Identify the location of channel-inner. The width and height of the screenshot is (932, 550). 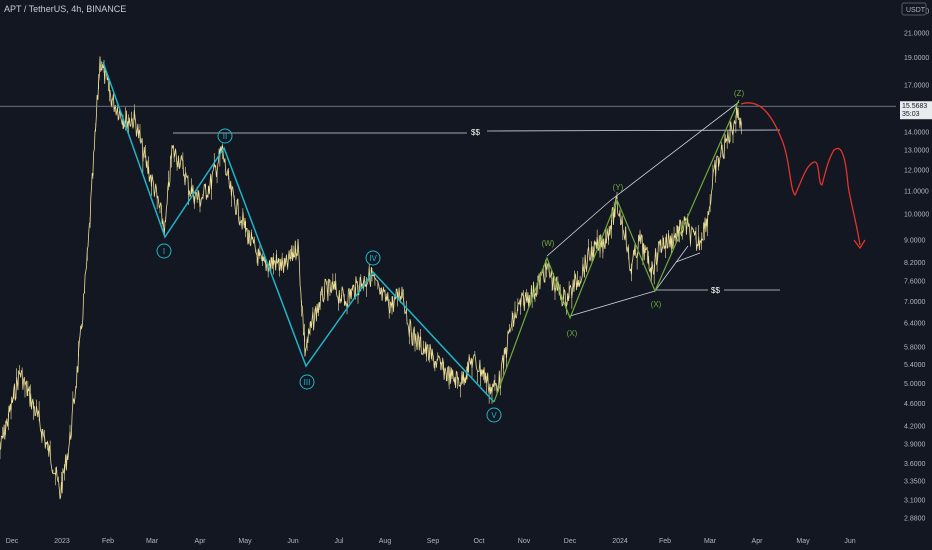
(688, 257).